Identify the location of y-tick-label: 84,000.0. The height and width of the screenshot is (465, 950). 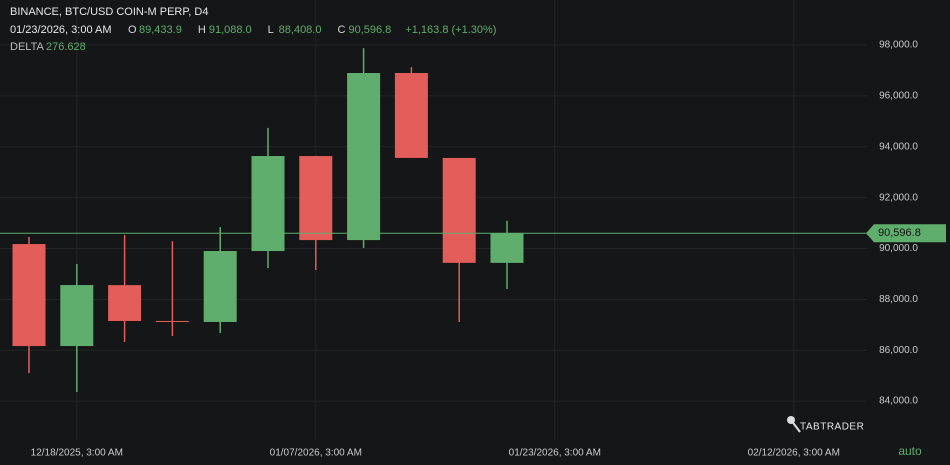
(898, 401).